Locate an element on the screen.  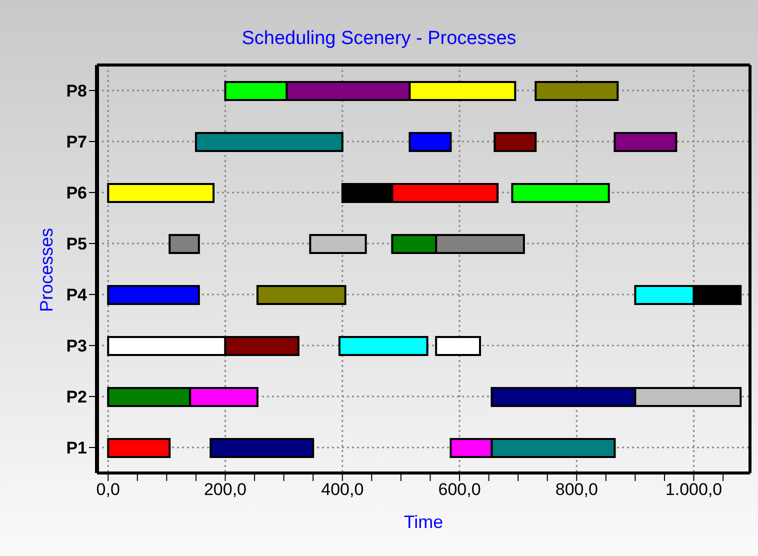
chart-title: Scheduling Scenery - Processes is located at coordinates (379, 39).